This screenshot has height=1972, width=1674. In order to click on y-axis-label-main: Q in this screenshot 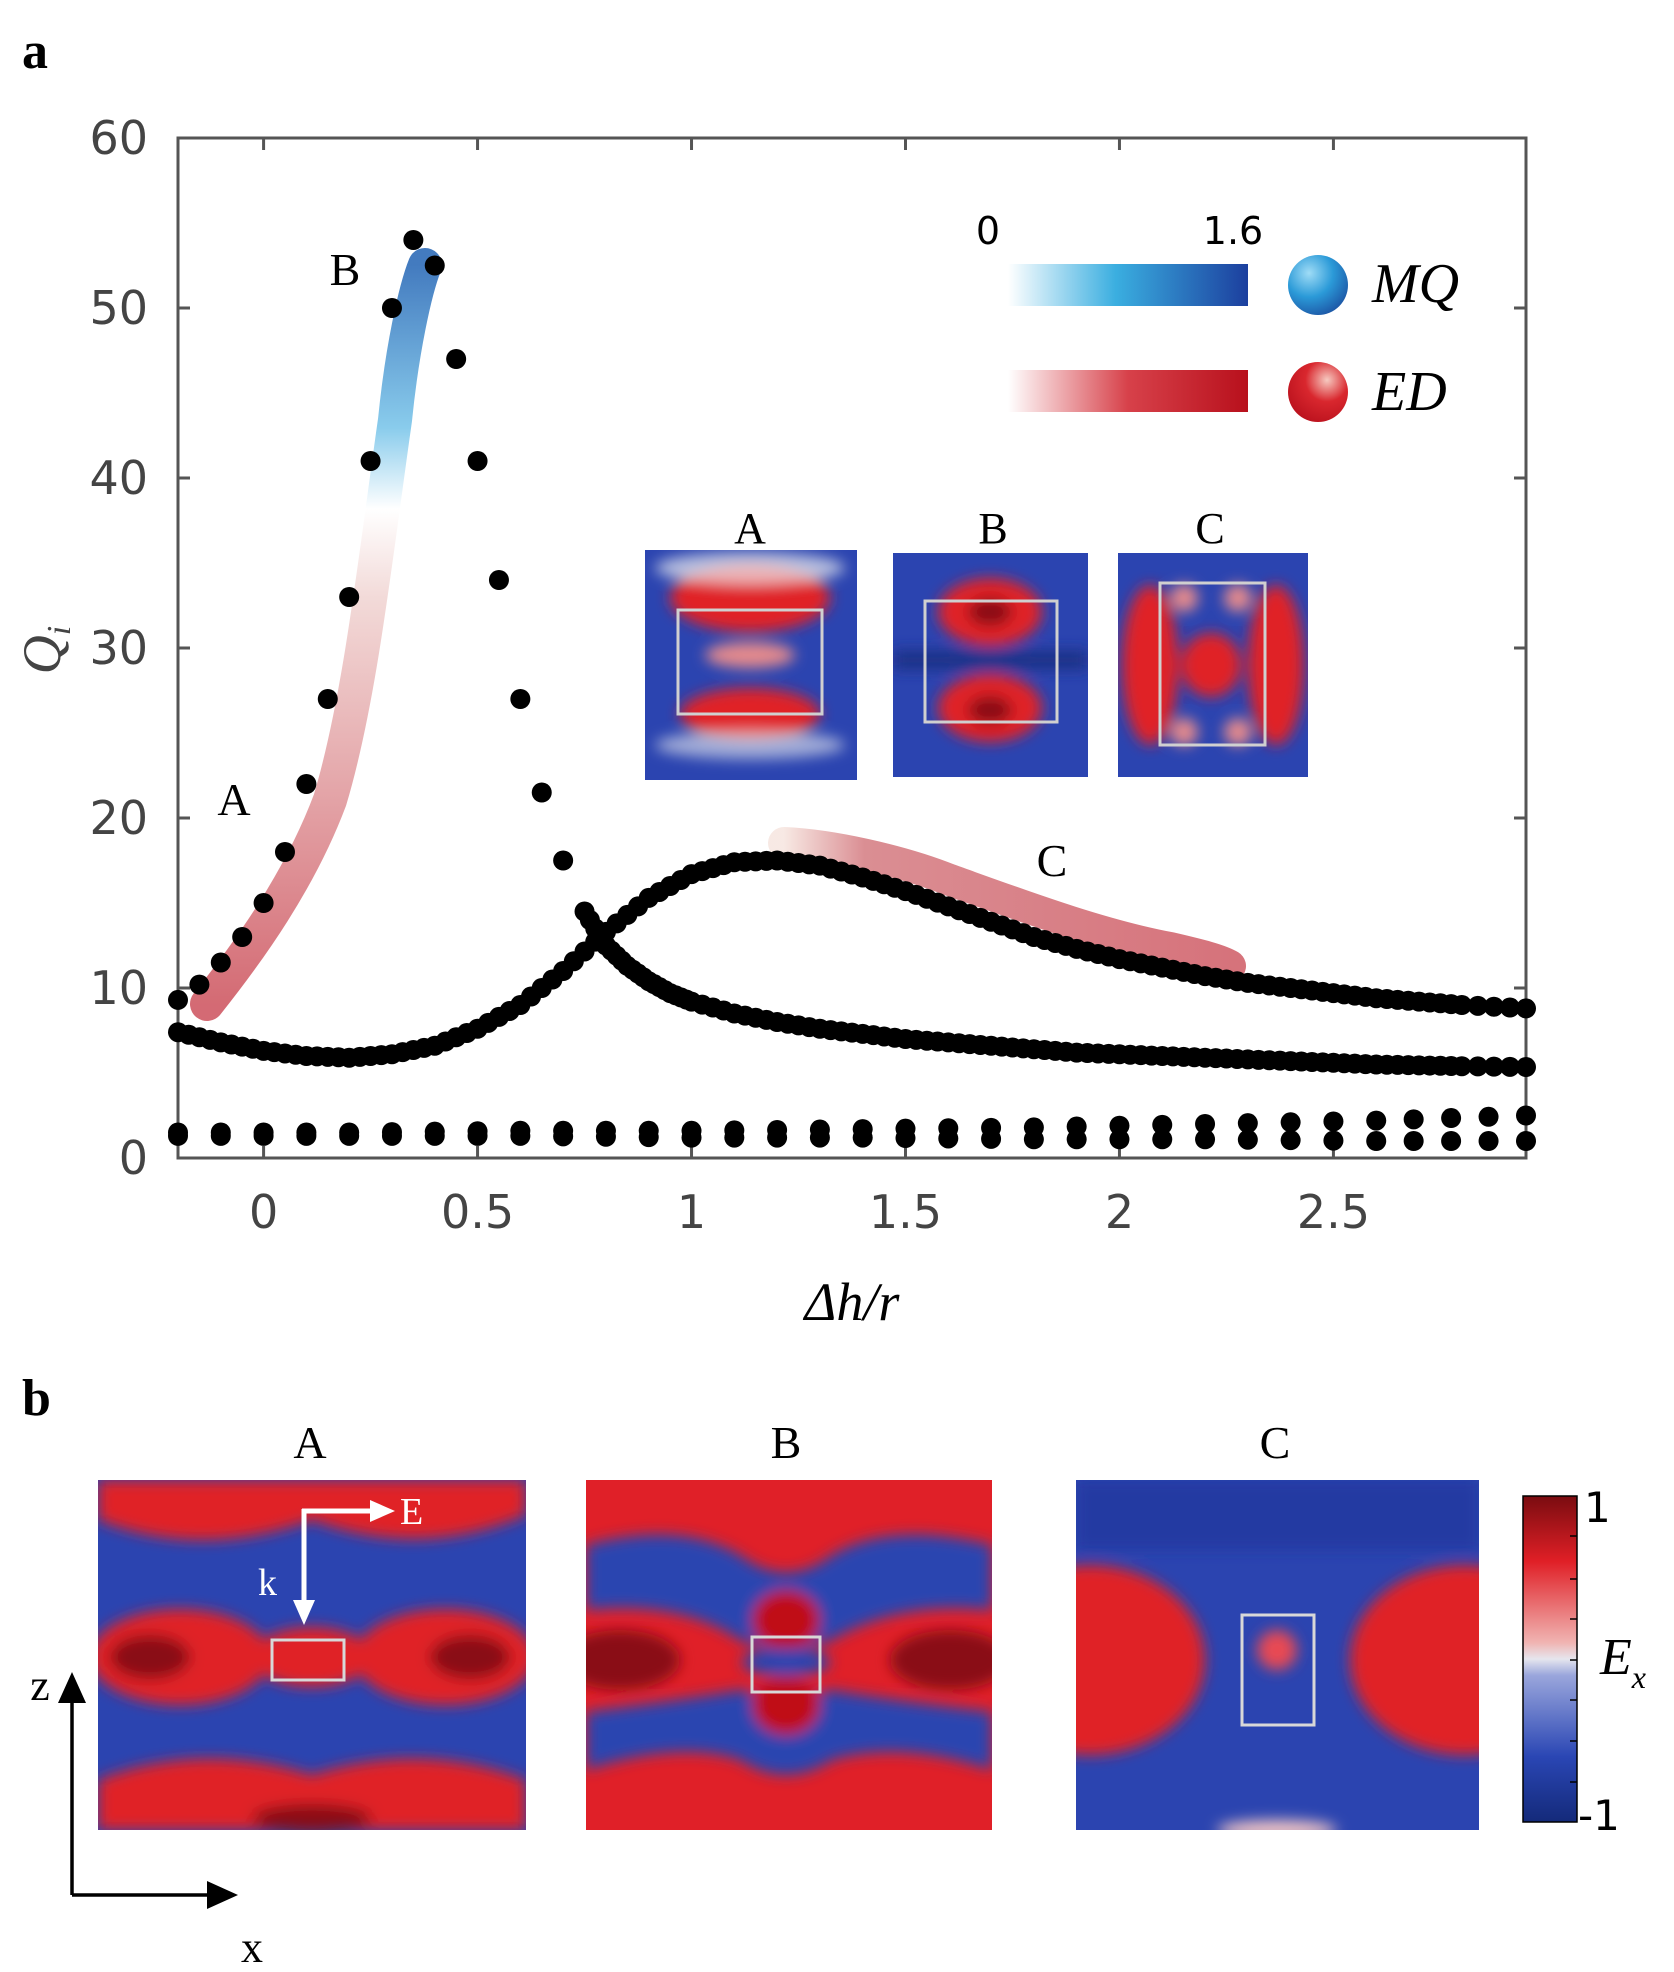, I will do `click(42, 654)`.